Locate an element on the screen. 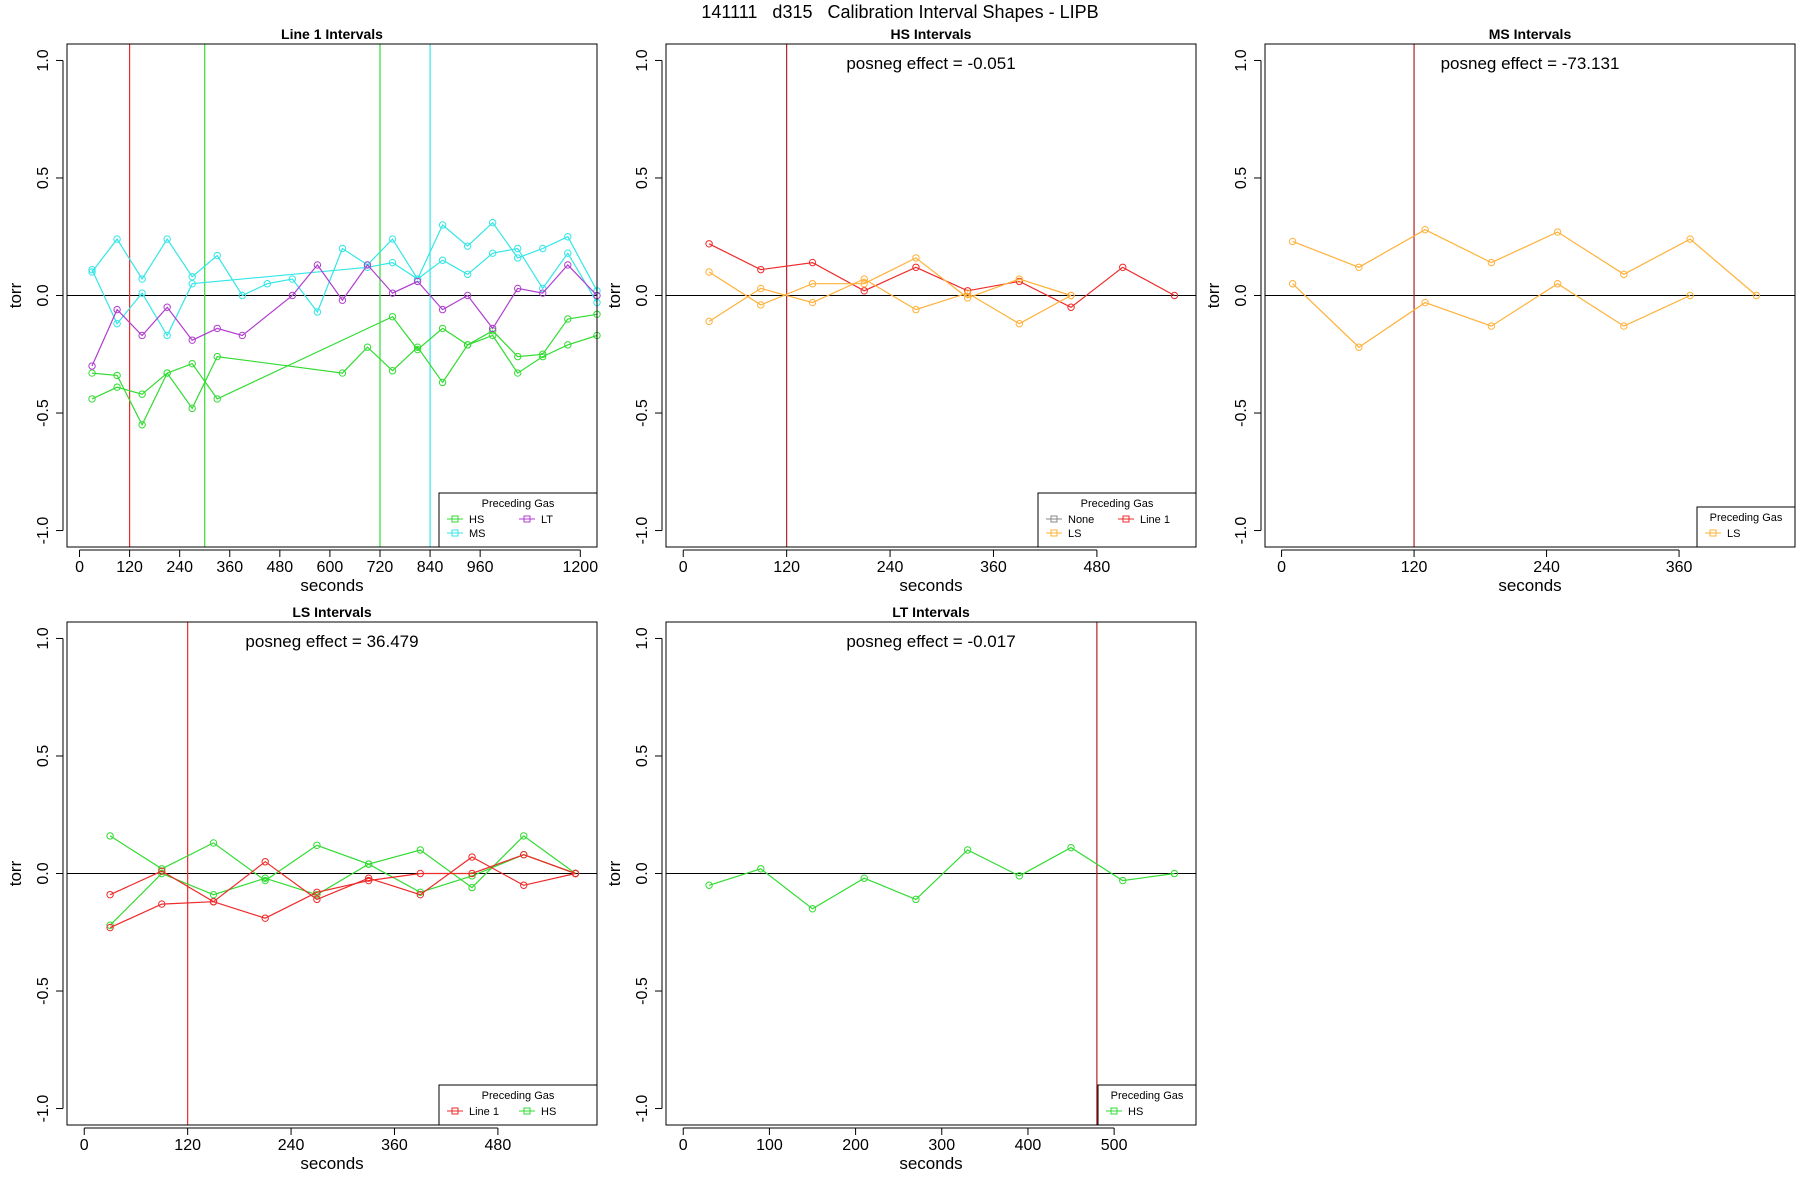 This screenshot has width=1800, height=1200. series-line-lt is located at coordinates (344, 315).